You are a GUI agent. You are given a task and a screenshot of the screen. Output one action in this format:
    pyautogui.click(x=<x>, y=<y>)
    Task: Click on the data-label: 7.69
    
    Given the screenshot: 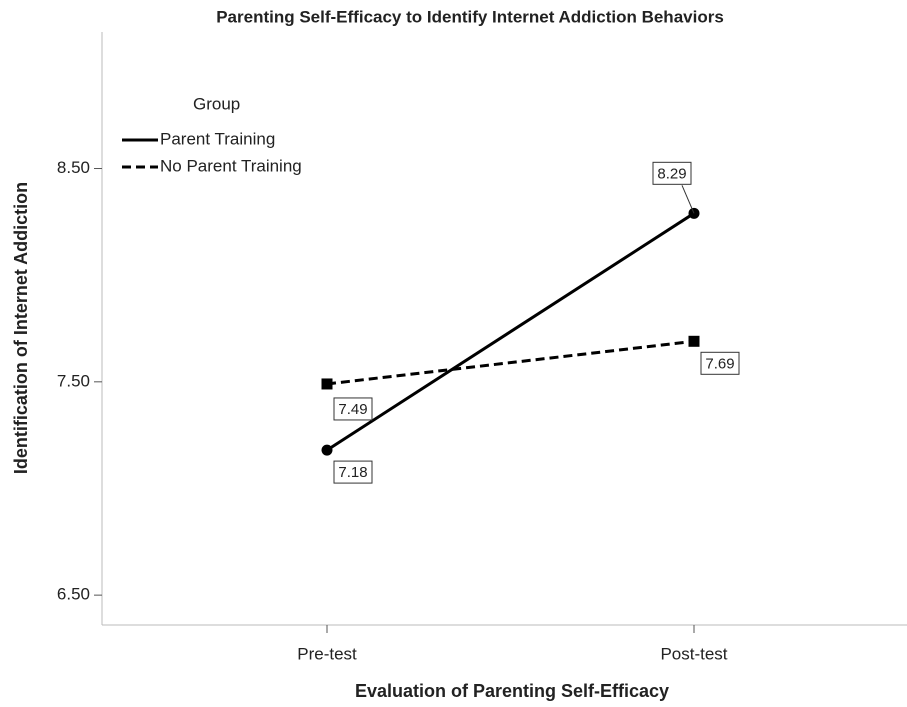 What is the action you would take?
    pyautogui.click(x=719, y=363)
    